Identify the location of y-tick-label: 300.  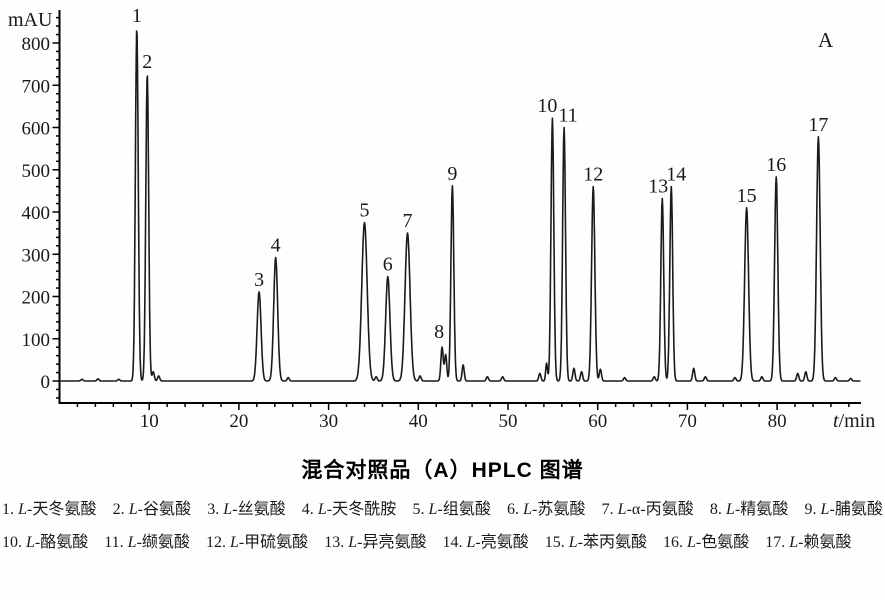
(36, 255).